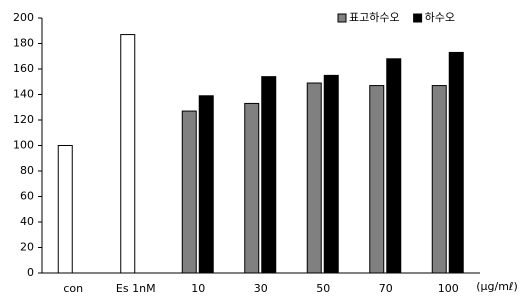 The image size is (529, 306). What do you see at coordinates (27, 247) in the screenshot?
I see `y-tick-label: 20` at bounding box center [27, 247].